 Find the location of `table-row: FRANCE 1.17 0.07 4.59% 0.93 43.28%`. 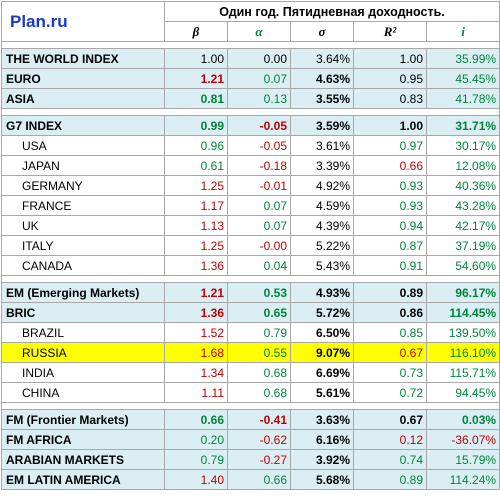

table-row: FRANCE 1.17 0.07 4.59% 0.93 43.28% is located at coordinates (250, 205).